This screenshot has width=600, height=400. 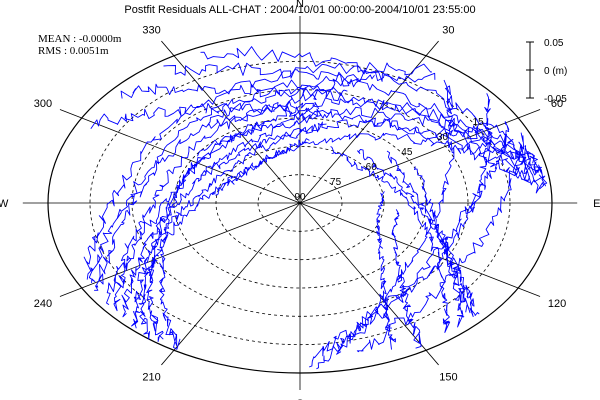 What do you see at coordinates (80, 39) in the screenshot?
I see `mean-label: MEAN : -0.0000m` at bounding box center [80, 39].